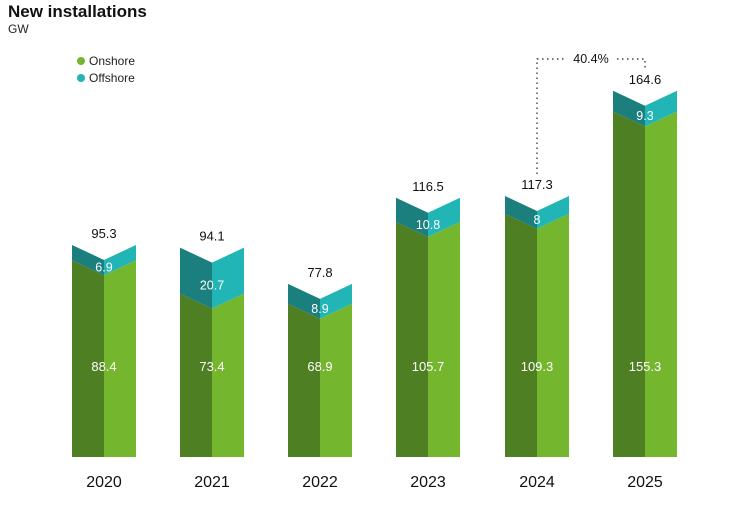 This screenshot has width=735, height=510. I want to click on bar-2023-offshore-right, so click(444, 217).